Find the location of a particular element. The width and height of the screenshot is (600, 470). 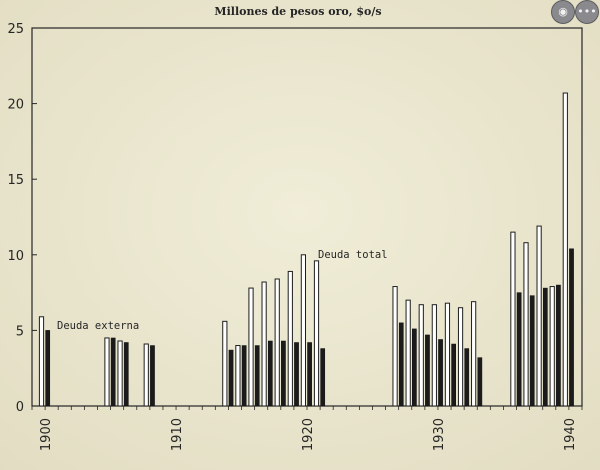

chart-title: Millones de pesos oro, $o/s is located at coordinates (297, 11).